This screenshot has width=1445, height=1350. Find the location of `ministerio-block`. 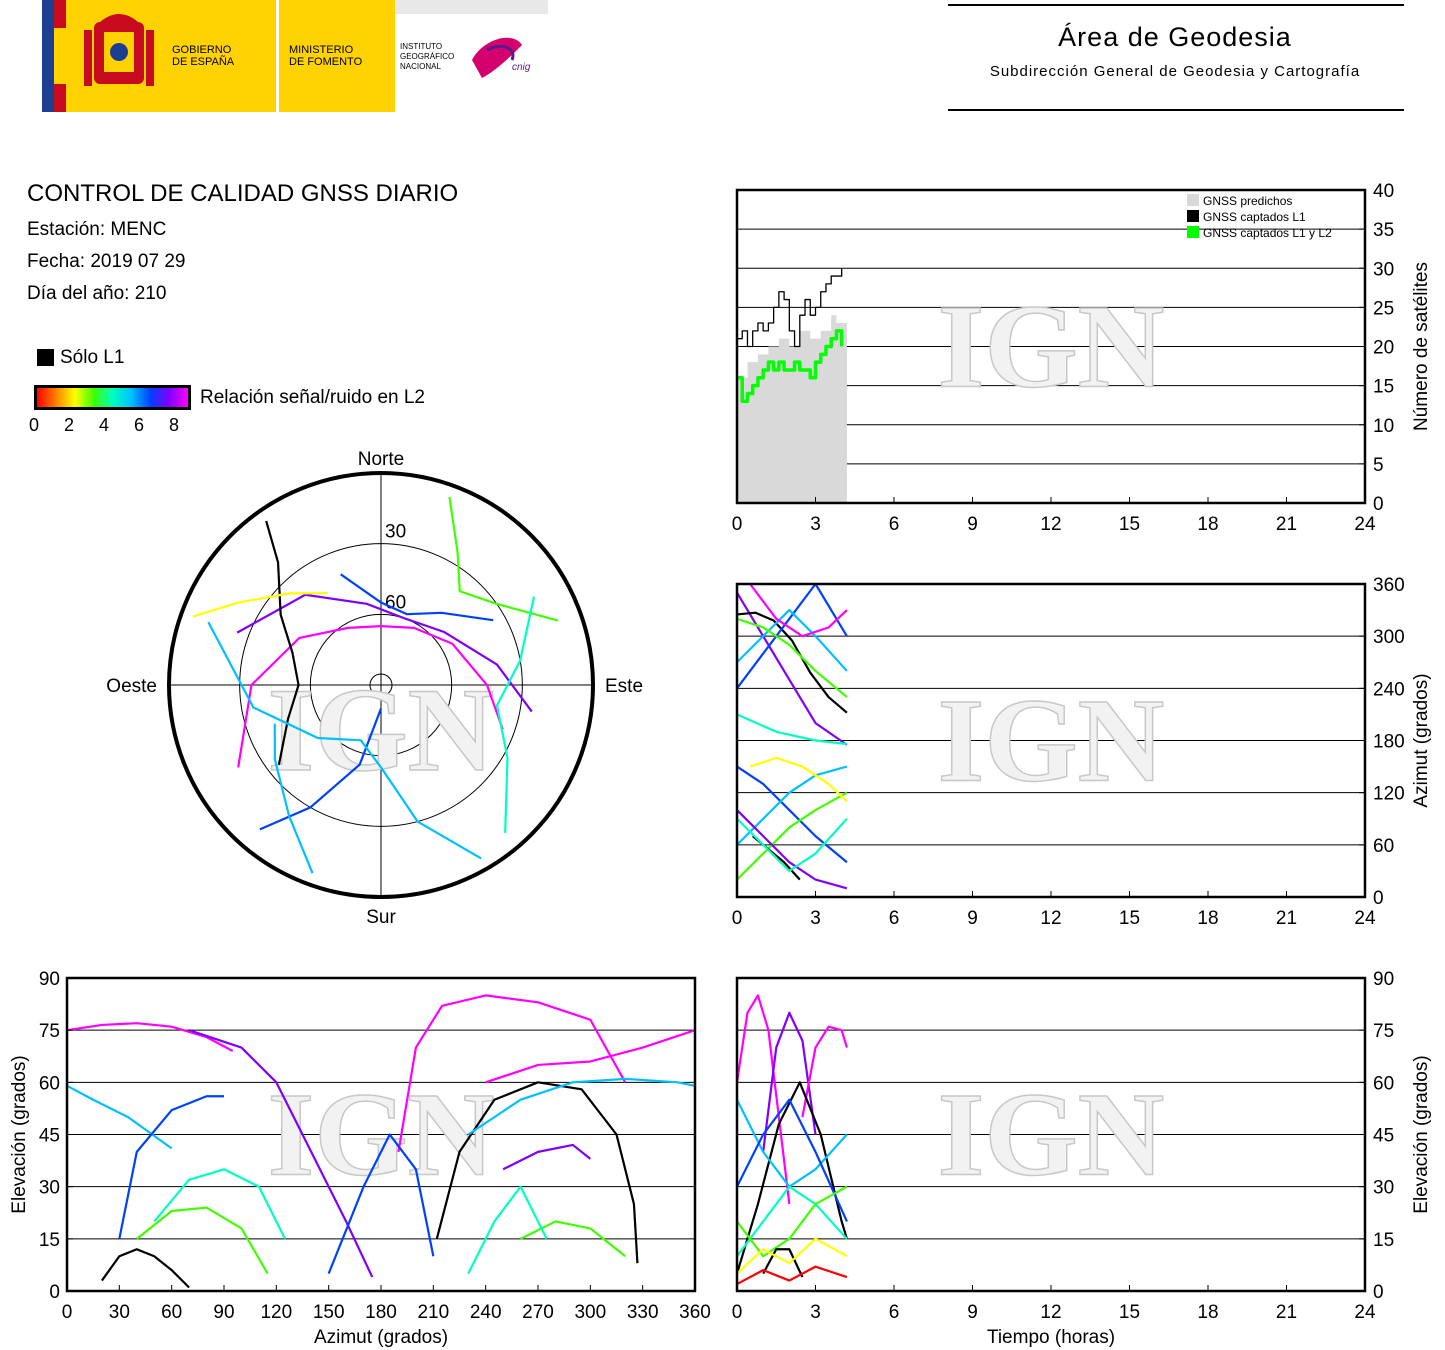

ministerio-block is located at coordinates (337, 56).